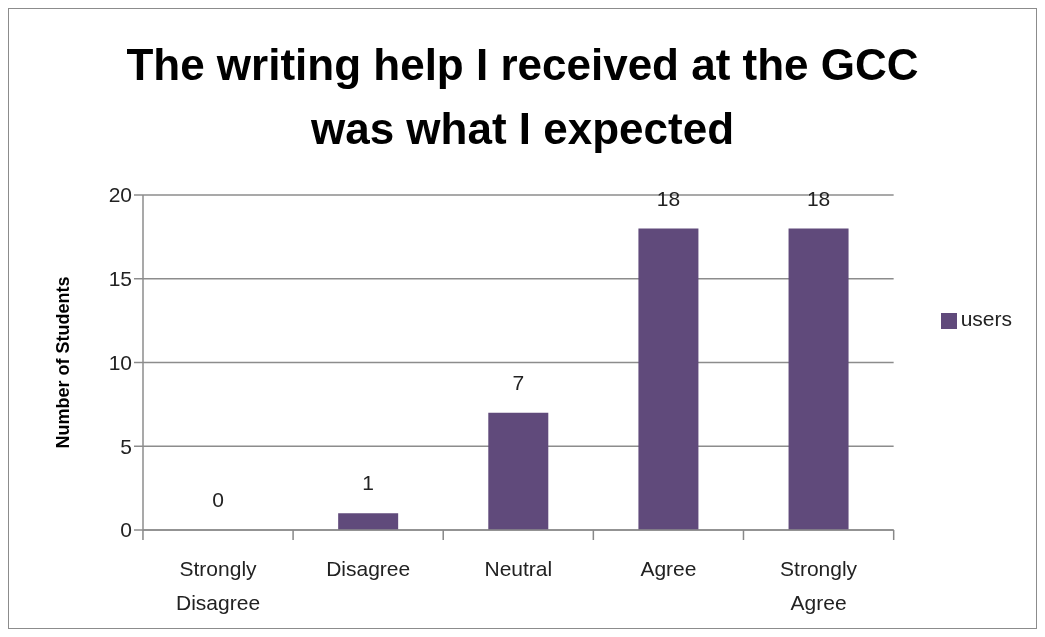  I want to click on data-label: 0, so click(218, 499).